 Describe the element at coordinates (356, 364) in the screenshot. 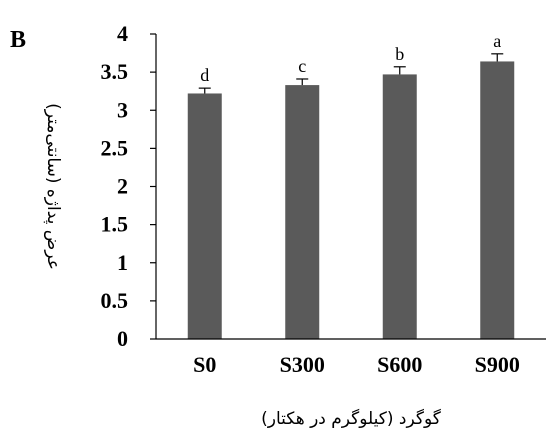

I see `x-axis-labels: S0 S300 S600 S900` at that location.